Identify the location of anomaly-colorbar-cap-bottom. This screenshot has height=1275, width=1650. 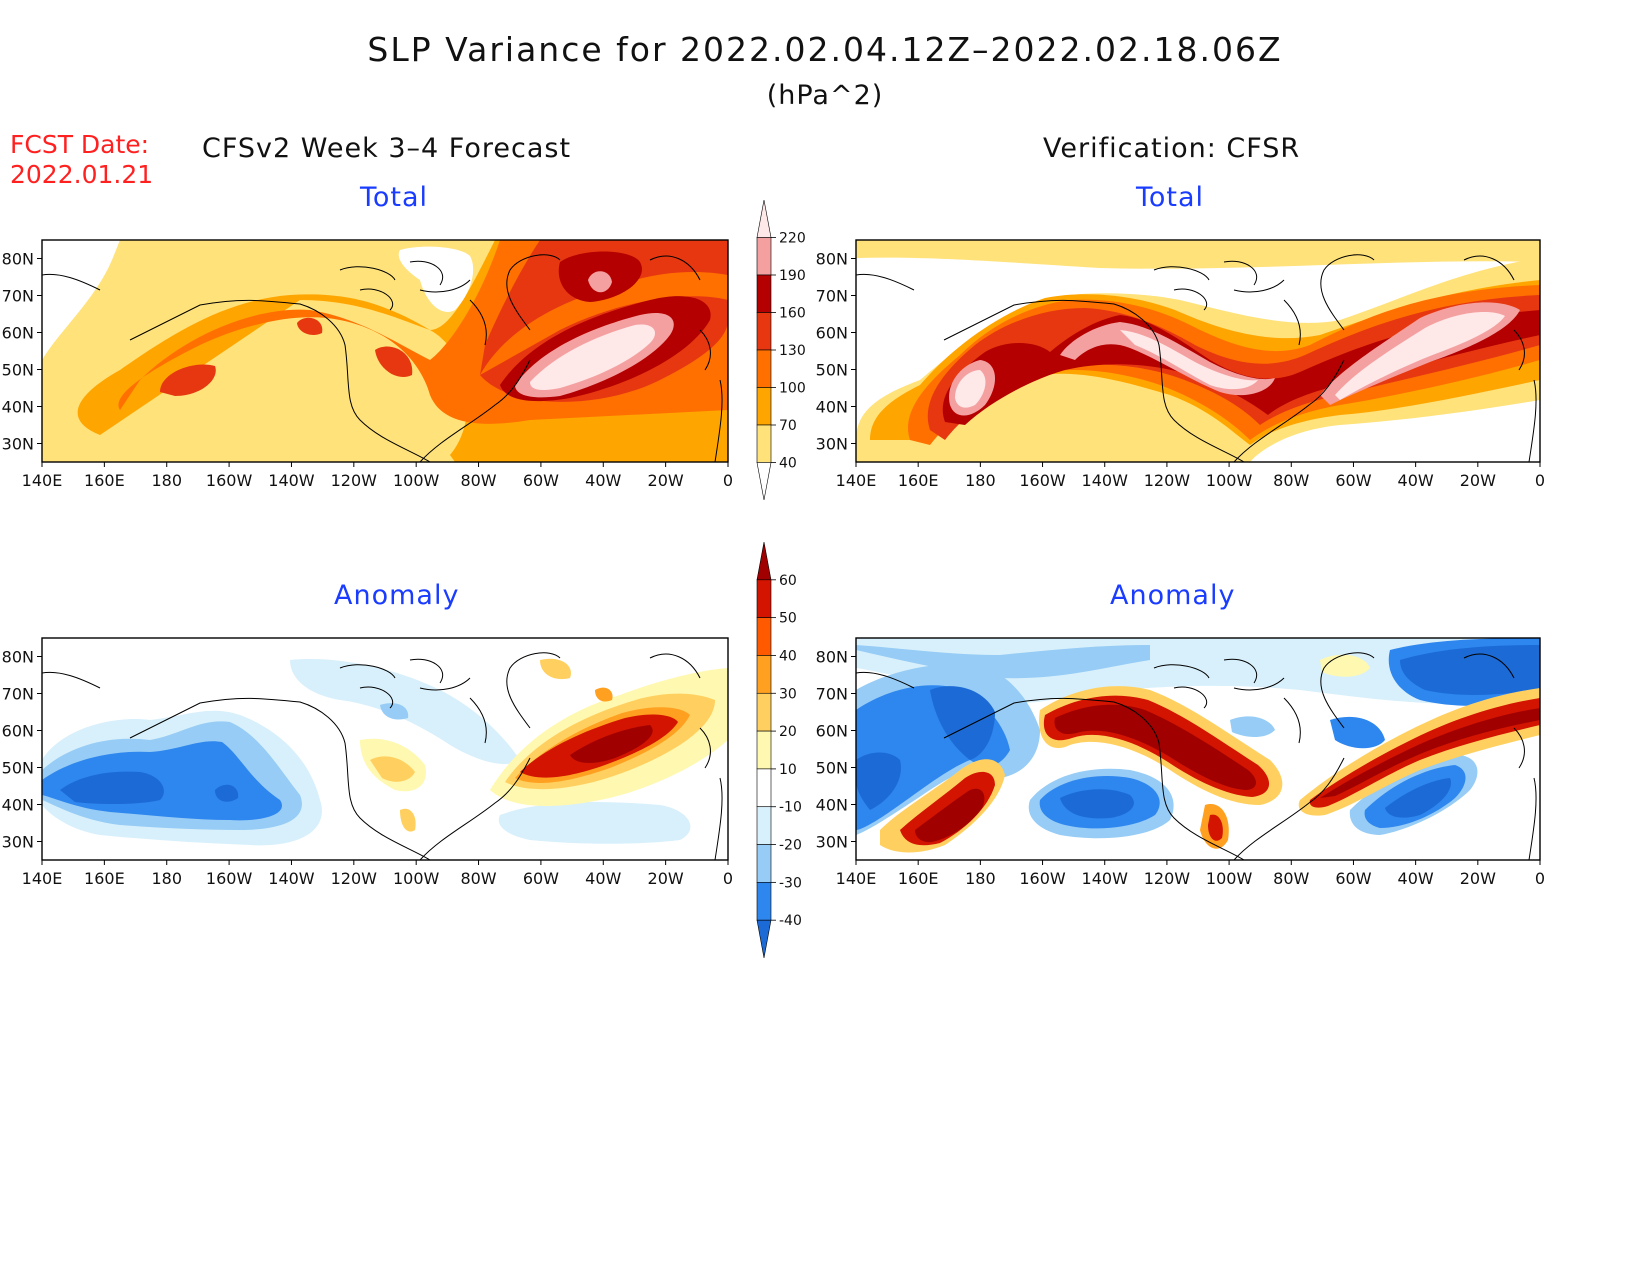
(764, 939).